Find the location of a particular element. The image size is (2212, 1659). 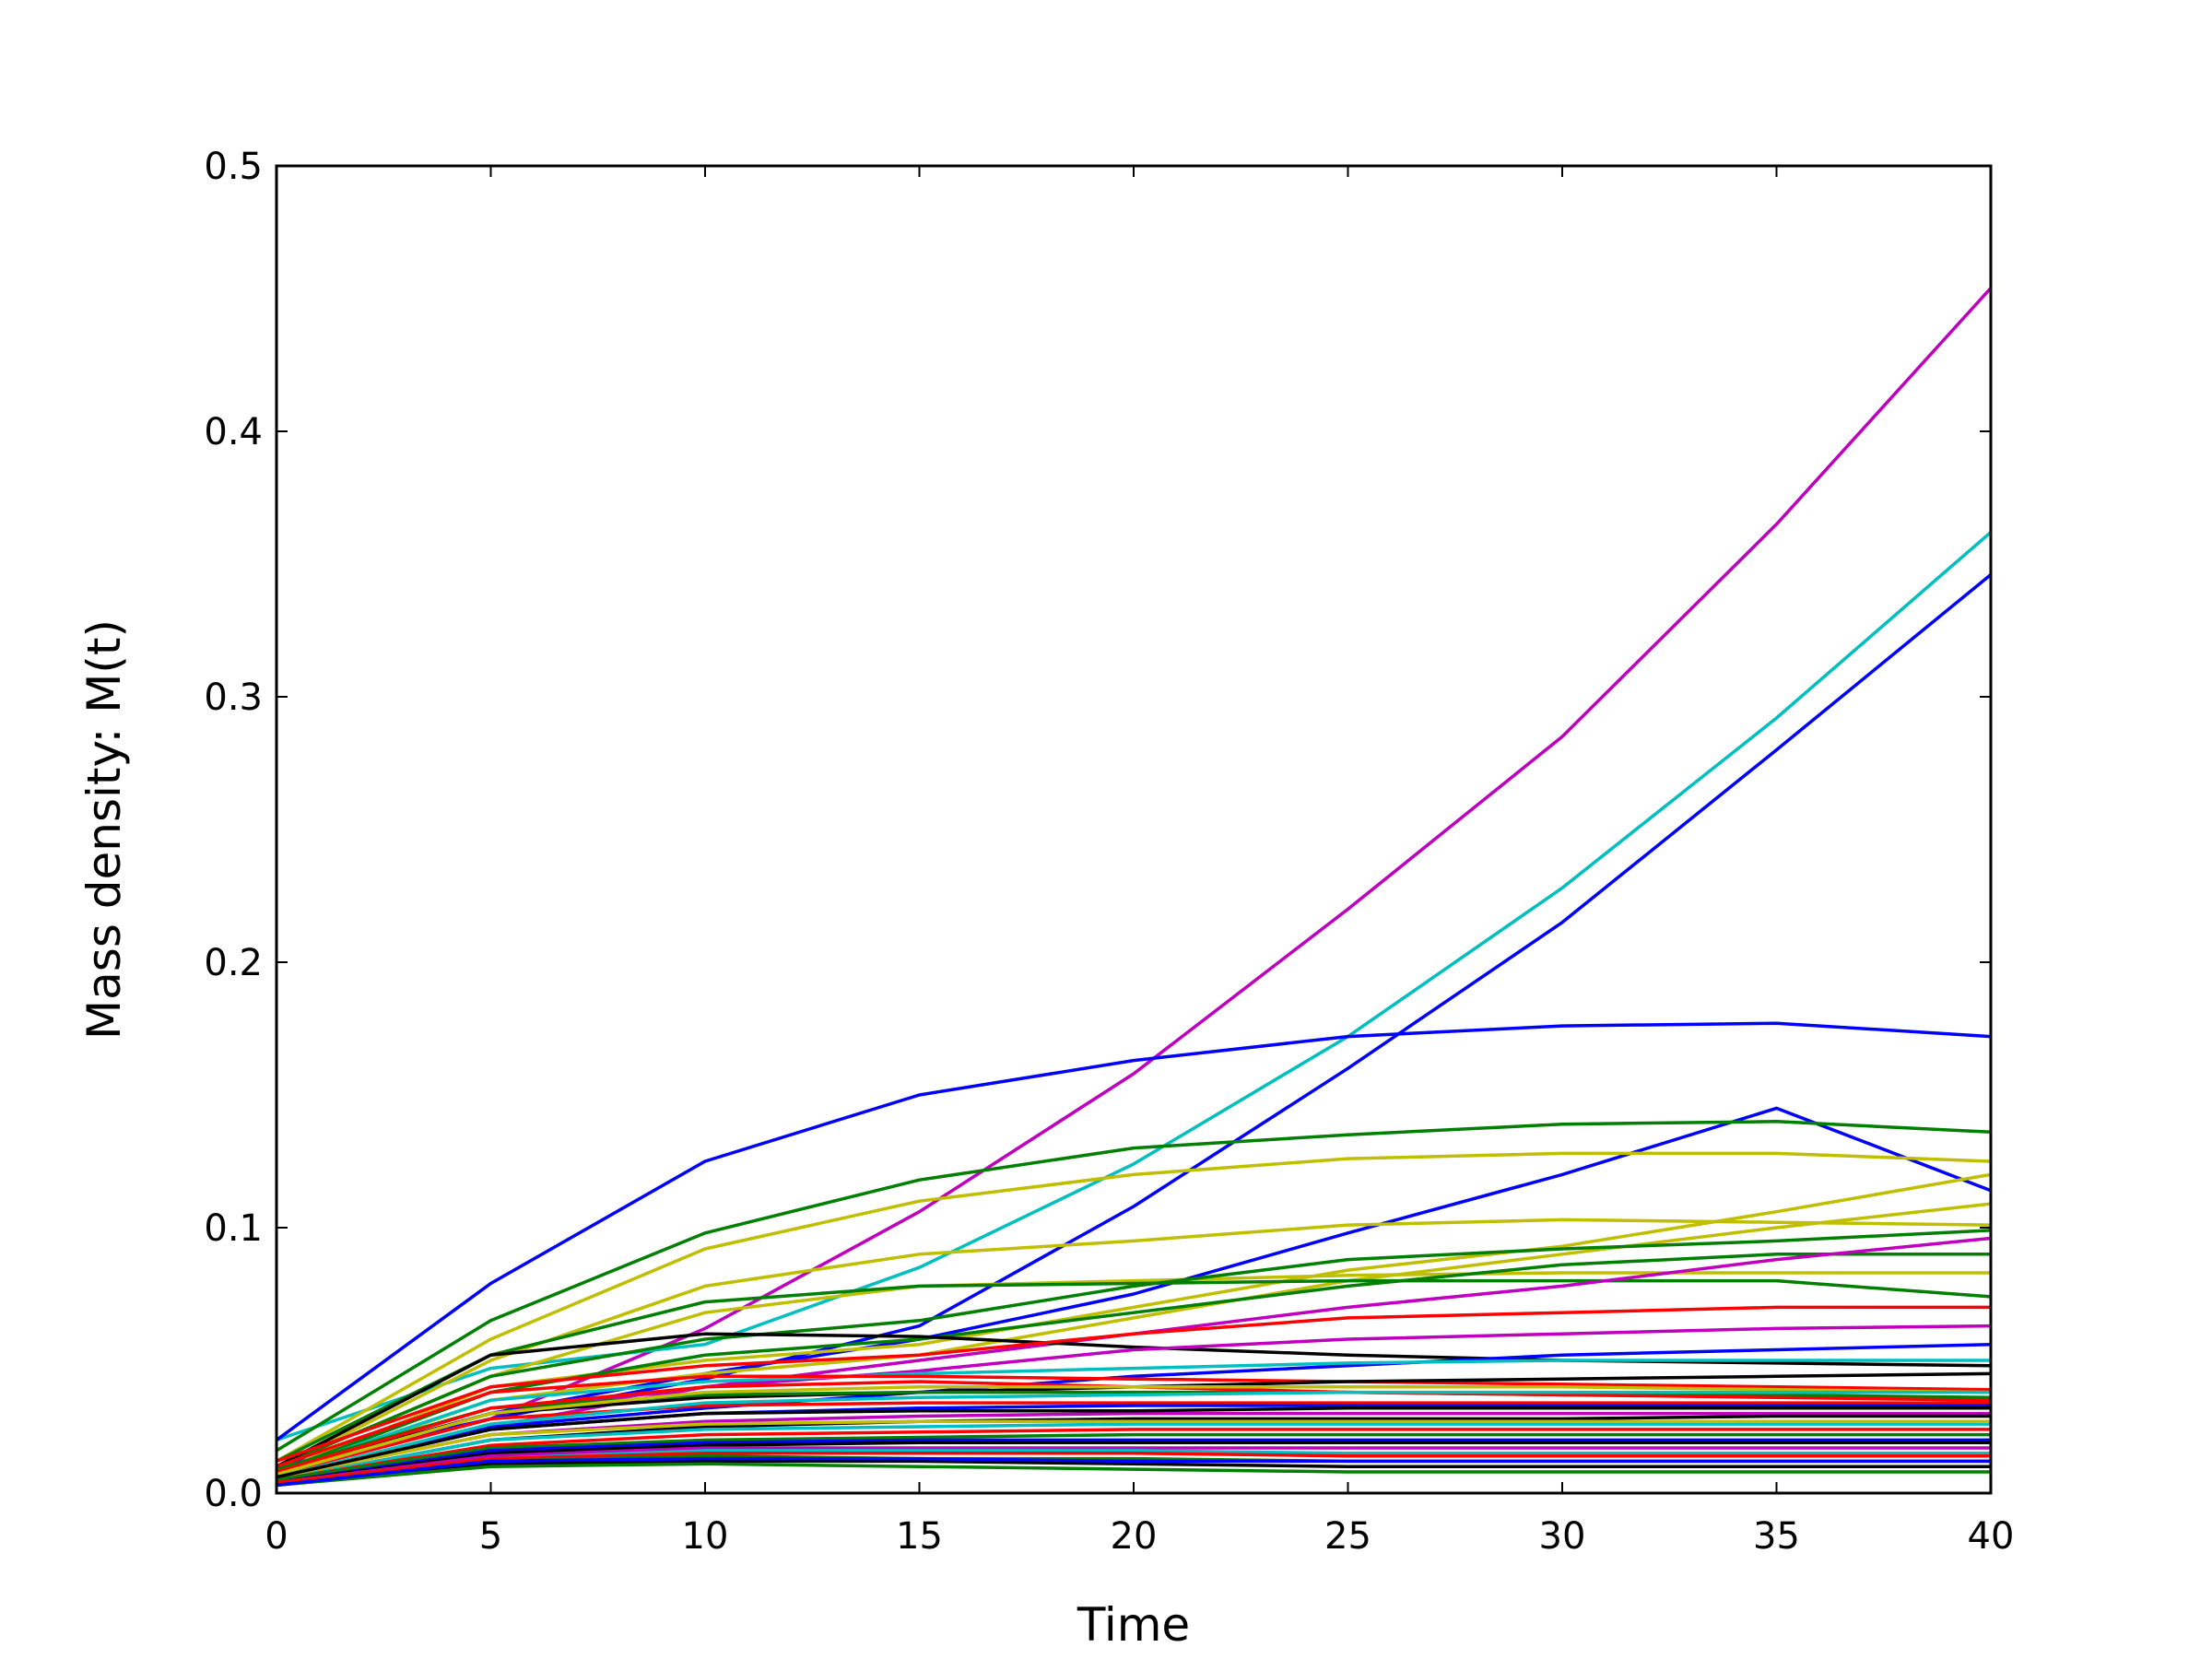

x-tick-label: 10 is located at coordinates (705, 1536).